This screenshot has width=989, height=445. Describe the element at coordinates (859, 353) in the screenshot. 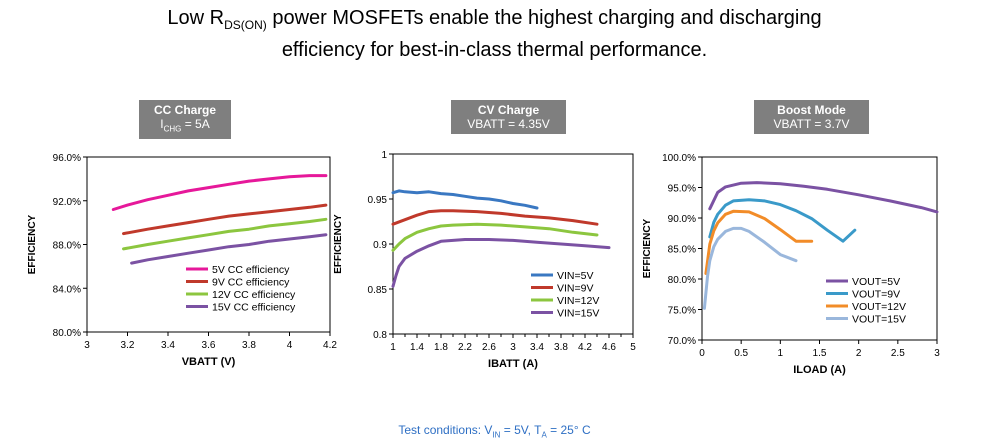

I see `x-tick-label: 2` at that location.